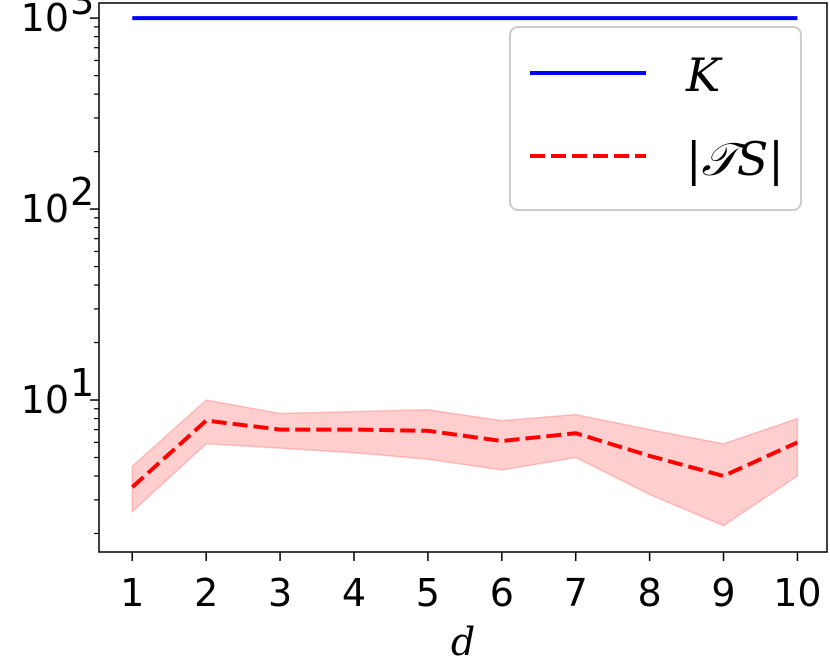 The height and width of the screenshot is (664, 830). Describe the element at coordinates (735, 159) in the screenshot. I see `legend-label-ts: |𝒯S|` at that location.